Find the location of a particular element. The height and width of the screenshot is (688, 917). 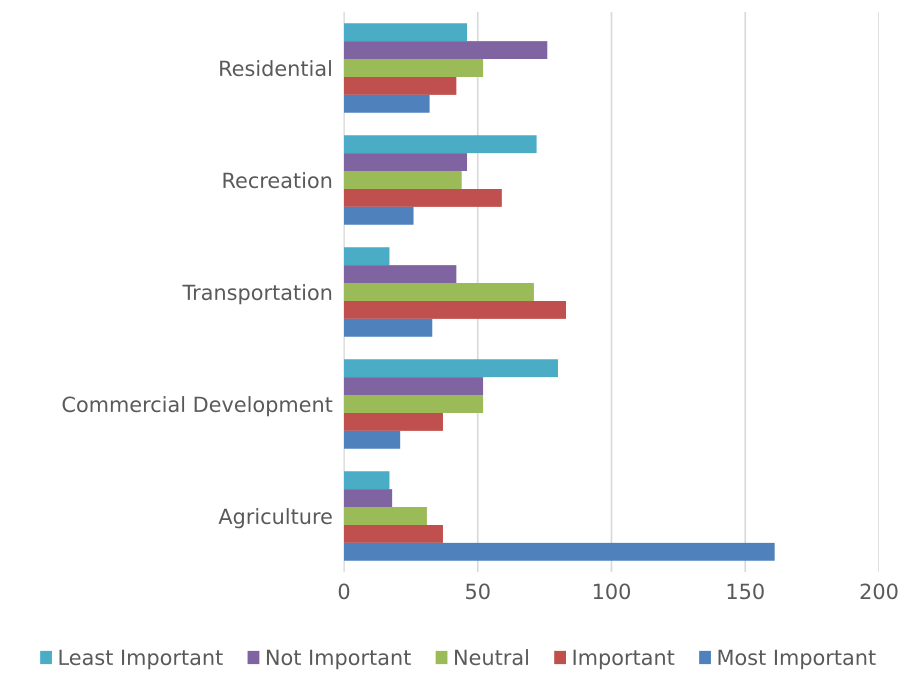

x-tick-label: 200 is located at coordinates (879, 591).